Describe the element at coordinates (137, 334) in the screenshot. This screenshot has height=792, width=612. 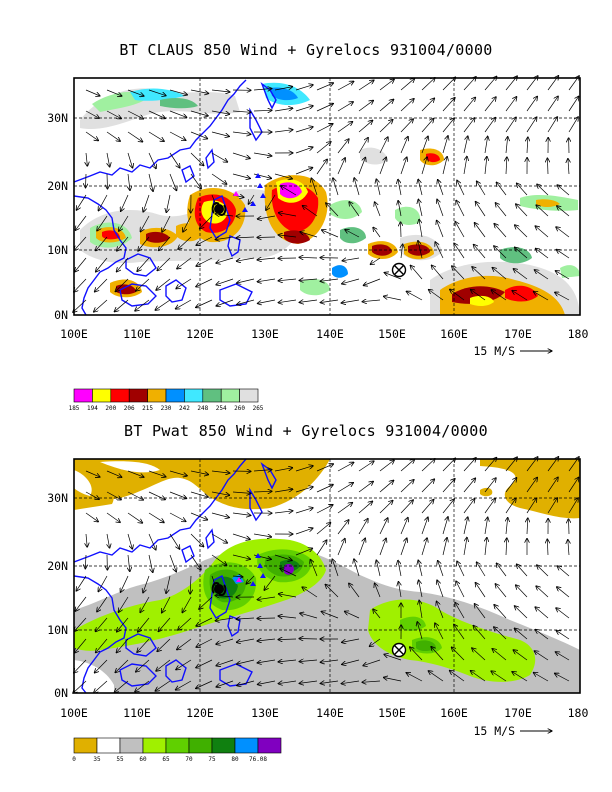
I see `map1-lon-label: 110E` at that location.